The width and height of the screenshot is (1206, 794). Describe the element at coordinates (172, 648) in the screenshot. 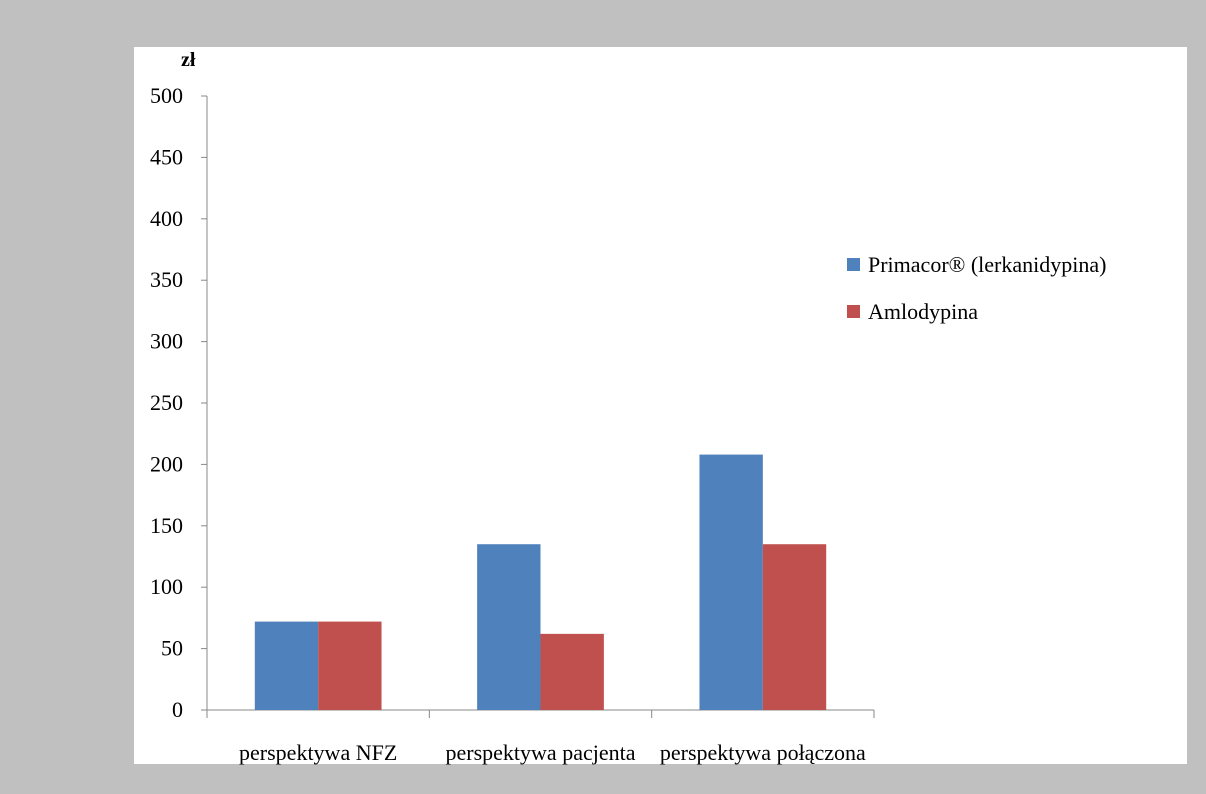

I see `y-tick-label: 50` at that location.